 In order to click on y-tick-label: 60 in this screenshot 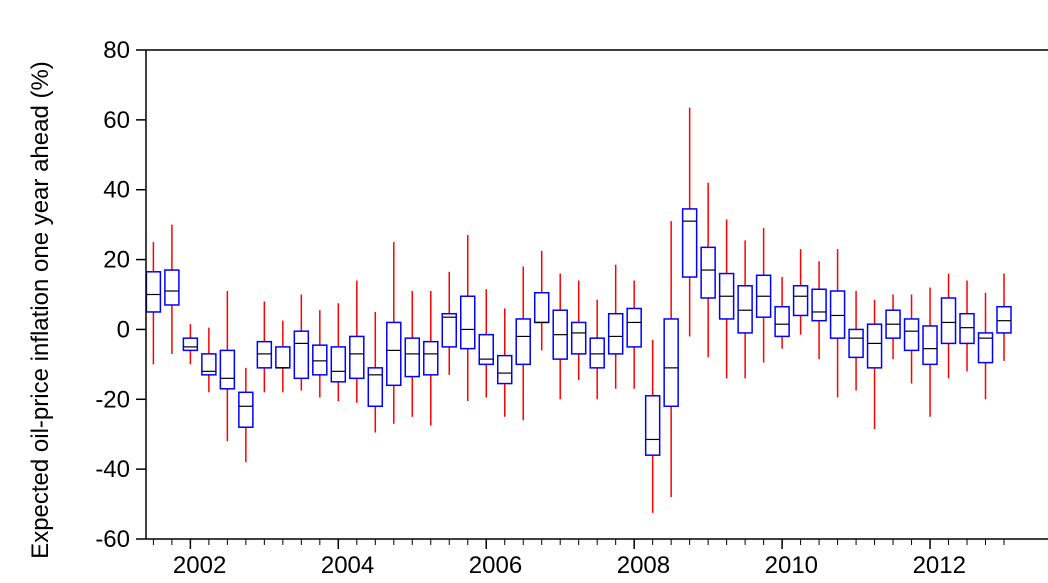, I will do `click(116, 120)`.